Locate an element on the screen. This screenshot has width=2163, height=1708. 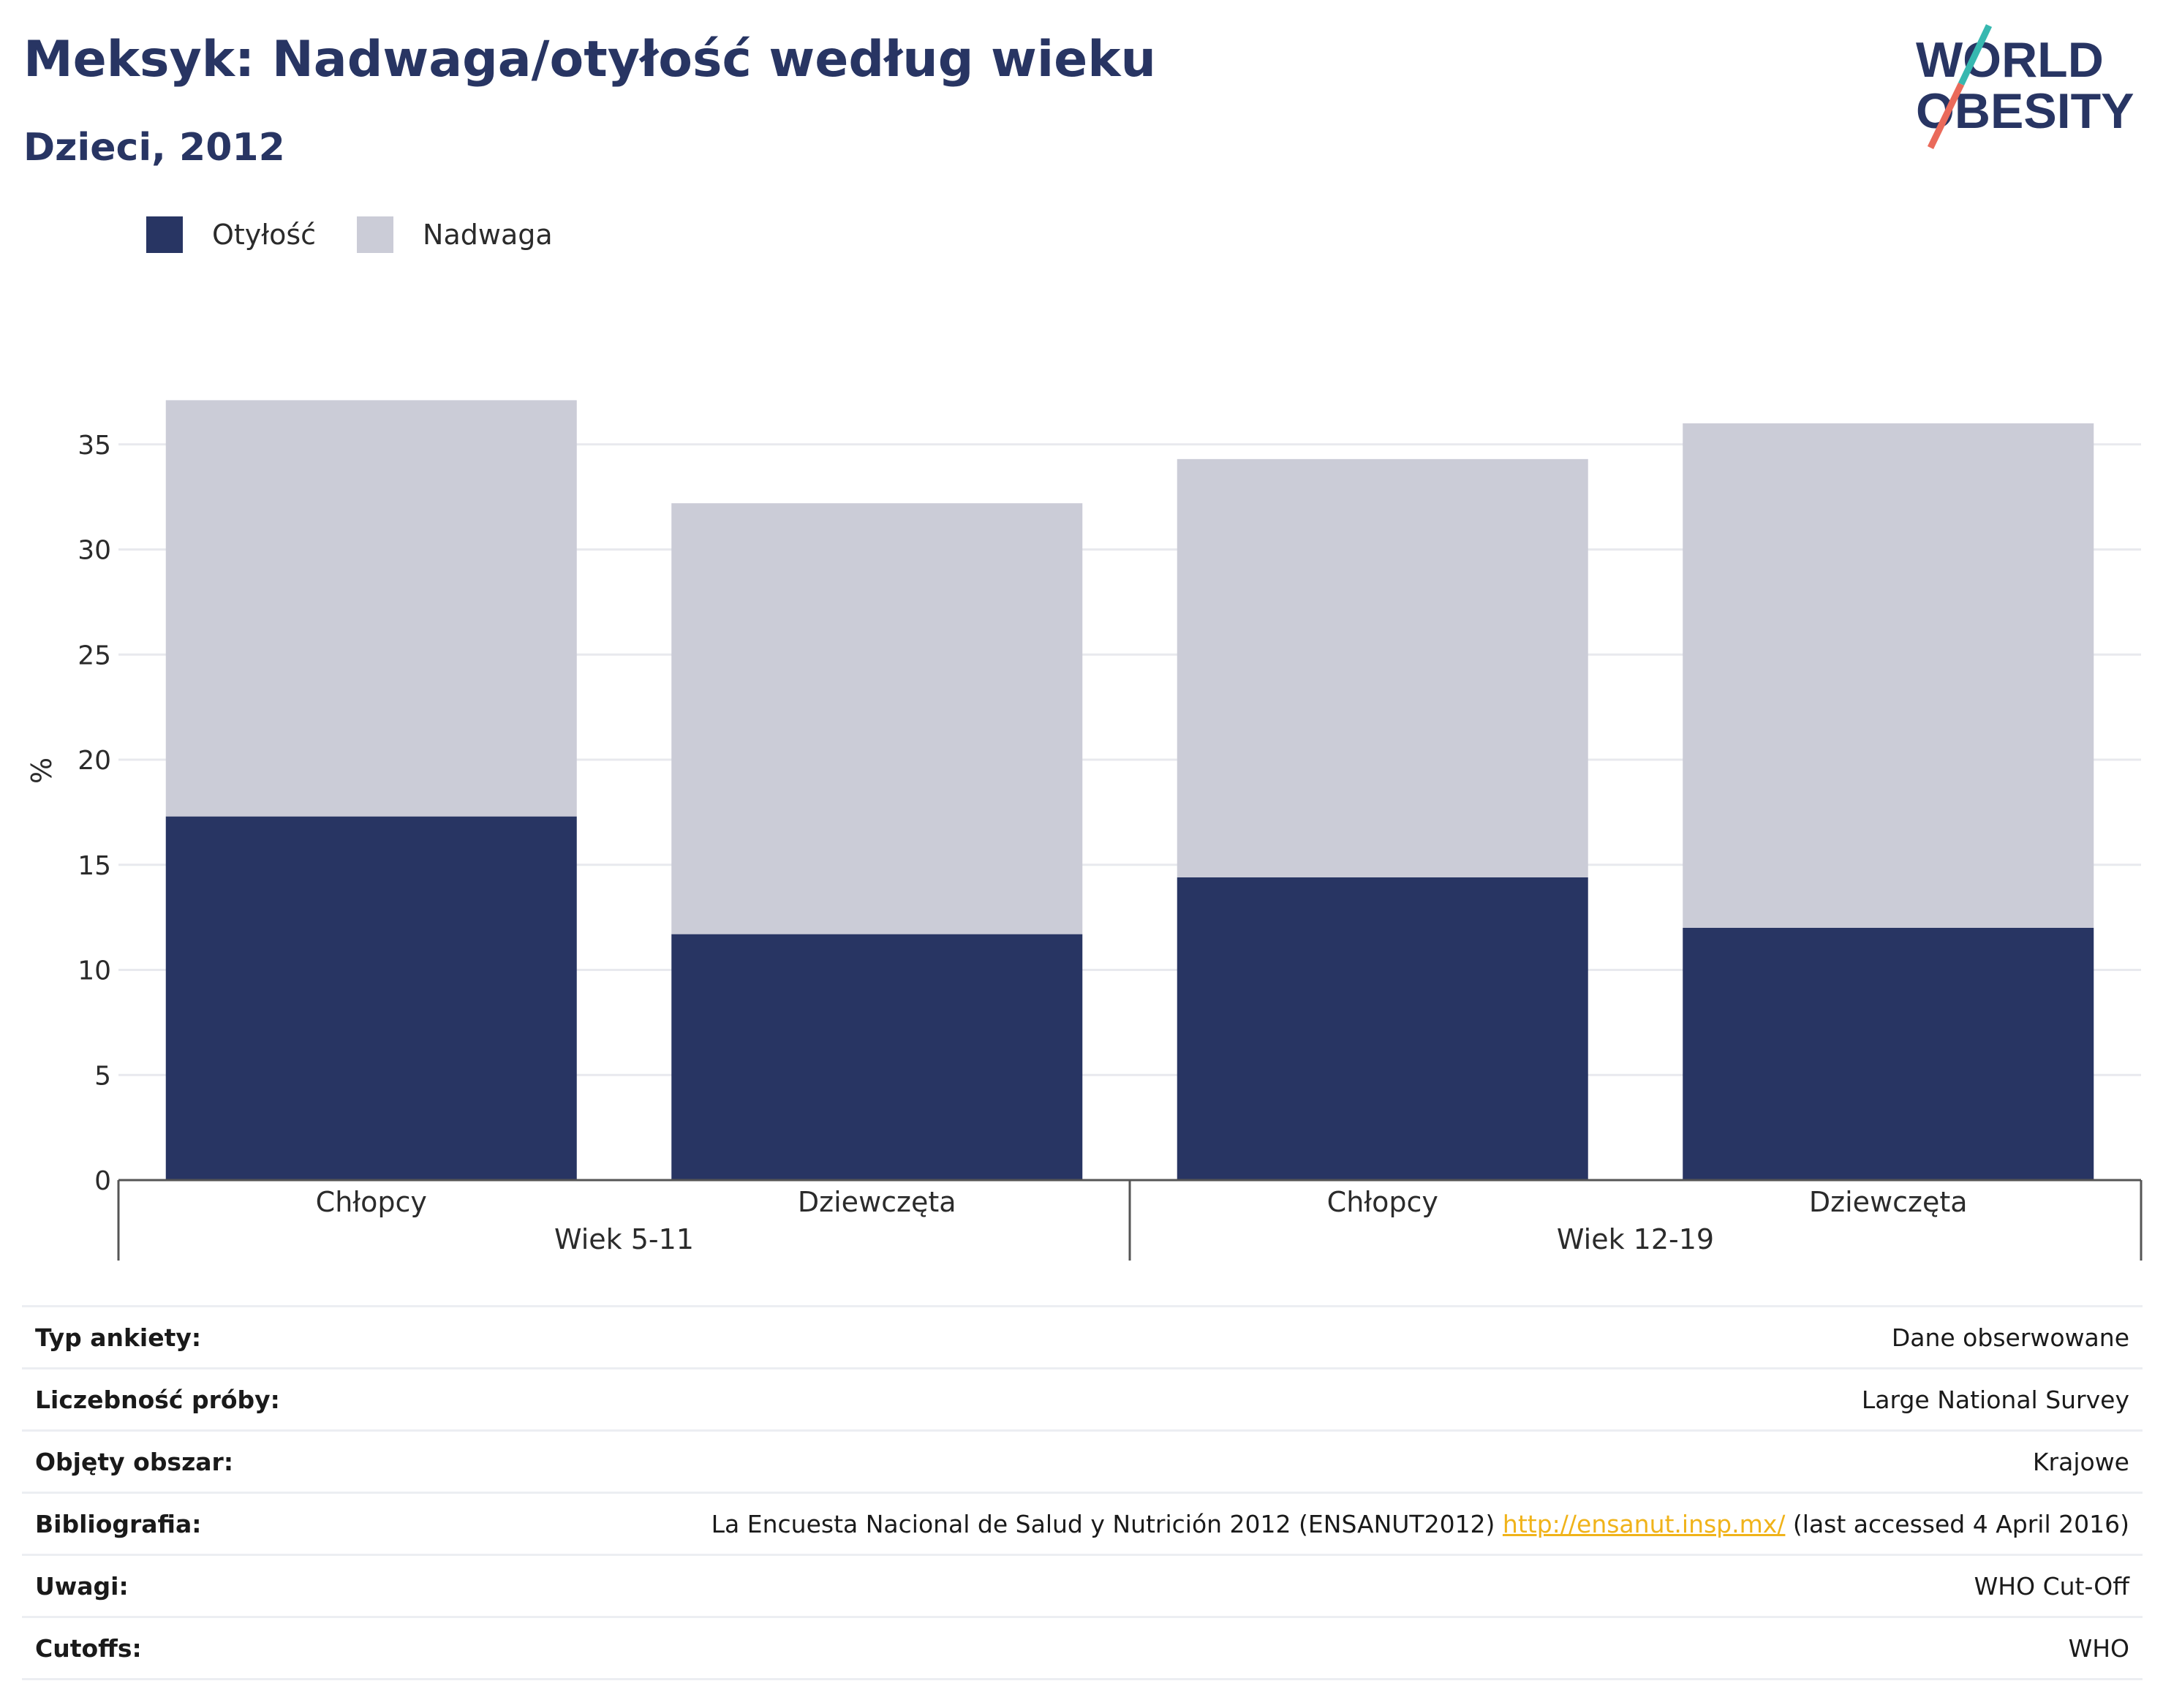
y-tick-label: 25 is located at coordinates (95, 655).